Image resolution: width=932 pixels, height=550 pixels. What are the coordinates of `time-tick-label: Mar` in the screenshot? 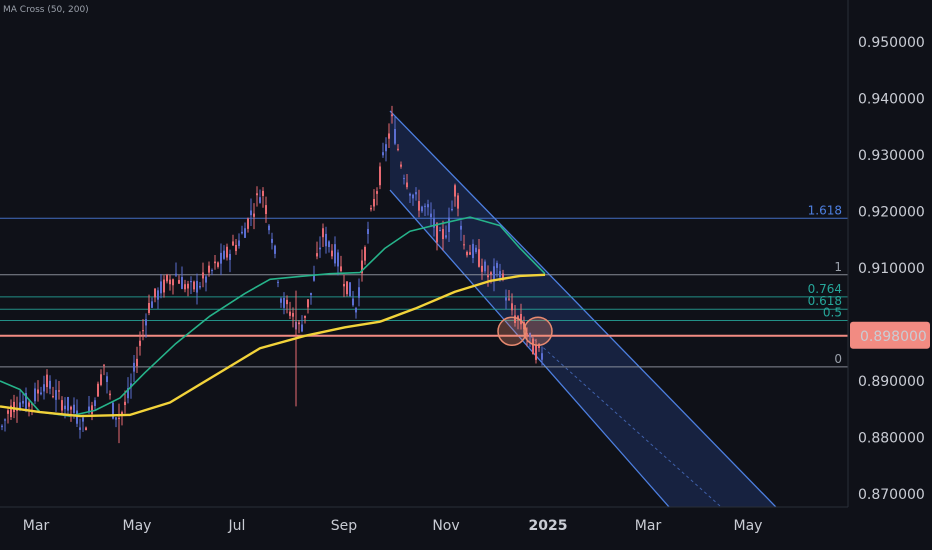 It's located at (648, 526).